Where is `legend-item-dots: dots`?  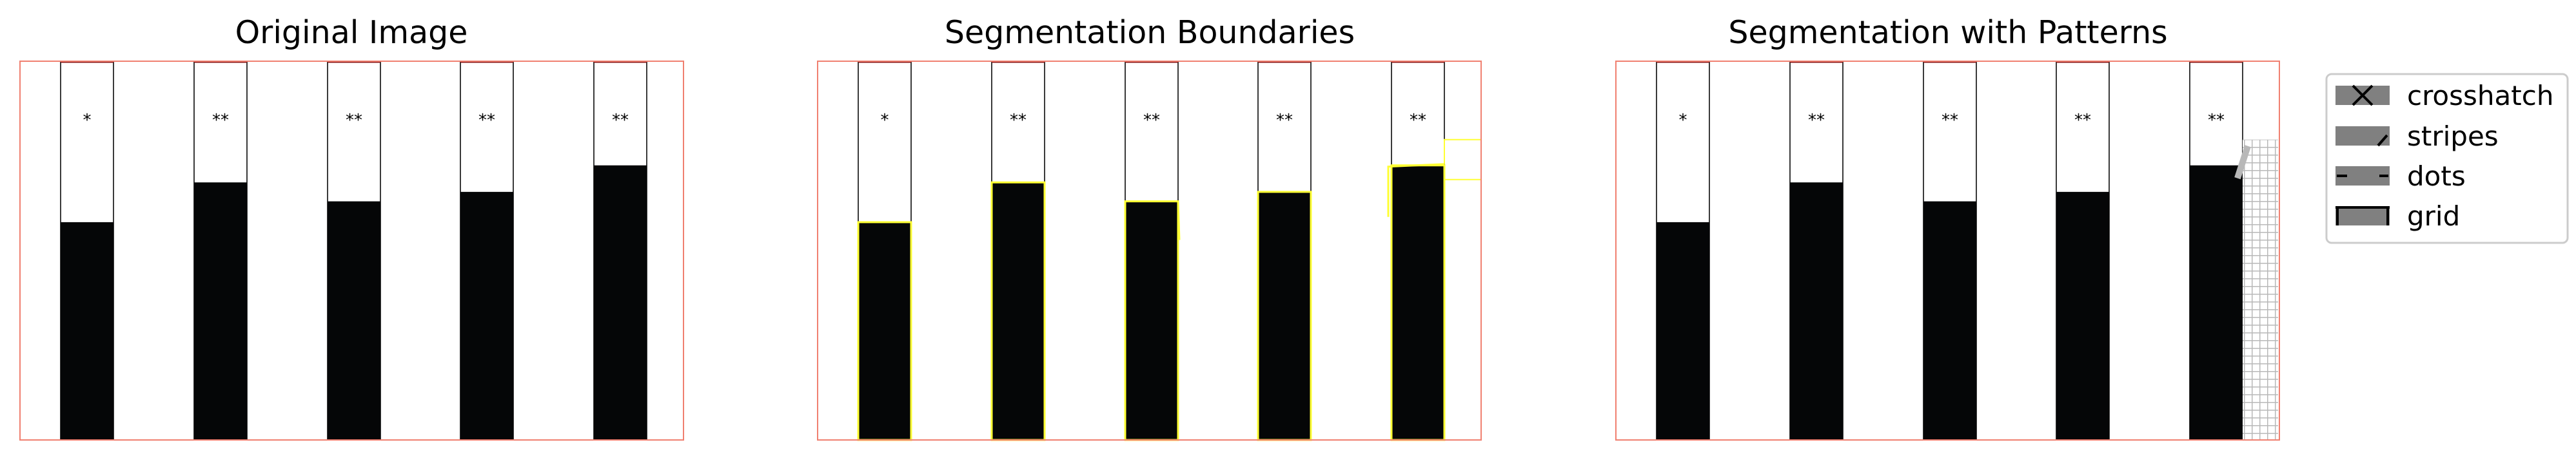
legend-item-dots: dots is located at coordinates (2400, 176).